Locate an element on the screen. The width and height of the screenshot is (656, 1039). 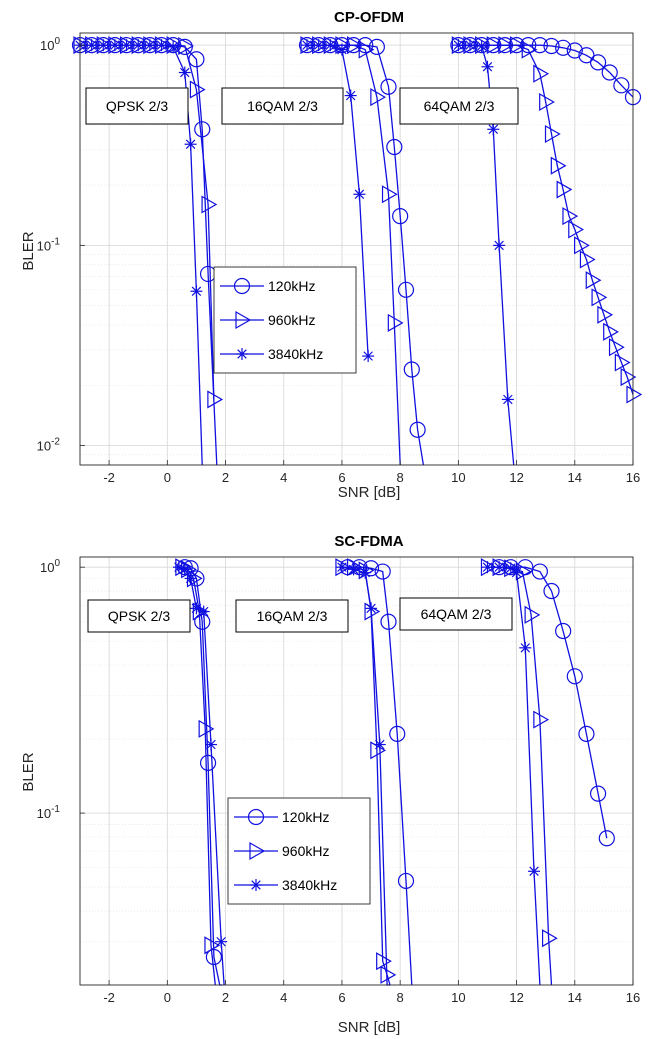
legend-label: 960kHz is located at coordinates (291, 320).